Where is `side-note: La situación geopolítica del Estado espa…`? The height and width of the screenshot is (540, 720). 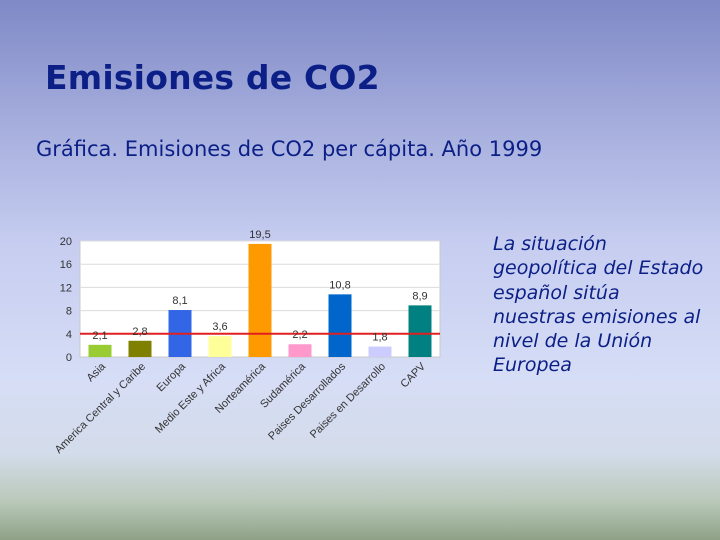
side-note: La situación geopolítica del Estado espa… is located at coordinates (598, 305).